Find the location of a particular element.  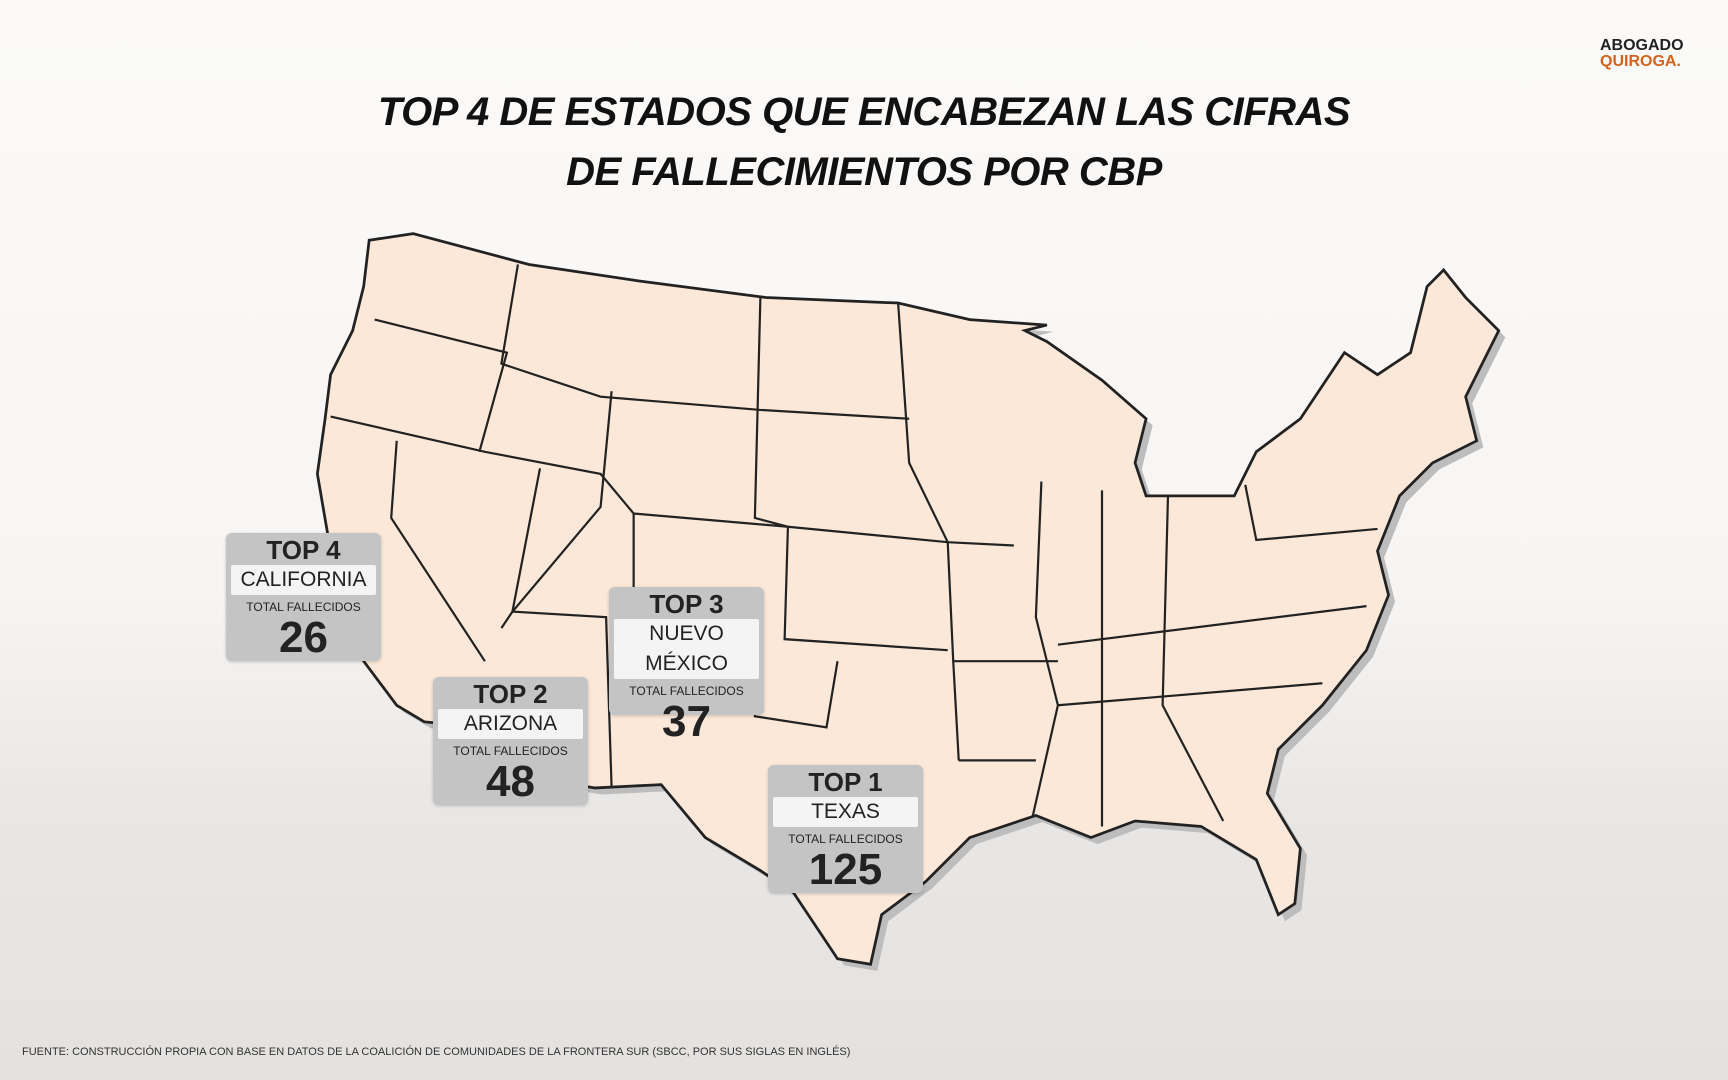

logo: ABOGADO QUIROGA. is located at coordinates (1642, 54).